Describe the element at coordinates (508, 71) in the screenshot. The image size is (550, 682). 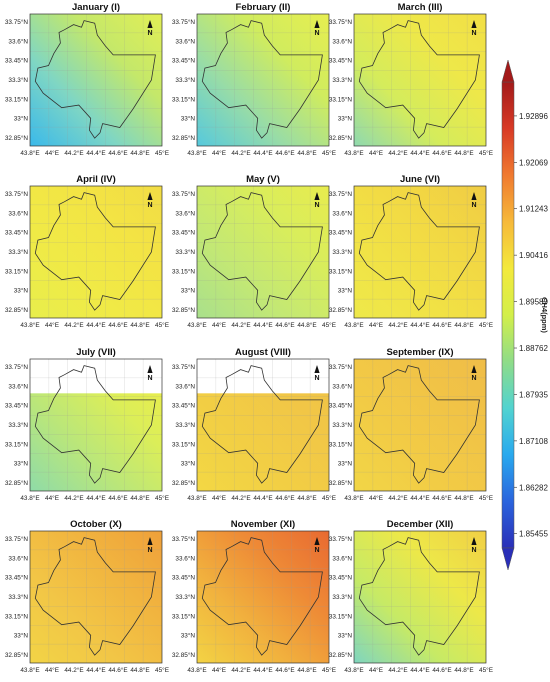
I see `colorbar-max-extension` at that location.